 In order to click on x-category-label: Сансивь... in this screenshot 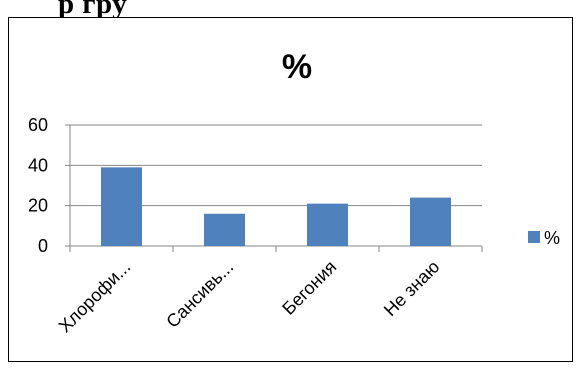, I will do `click(199, 294)`.